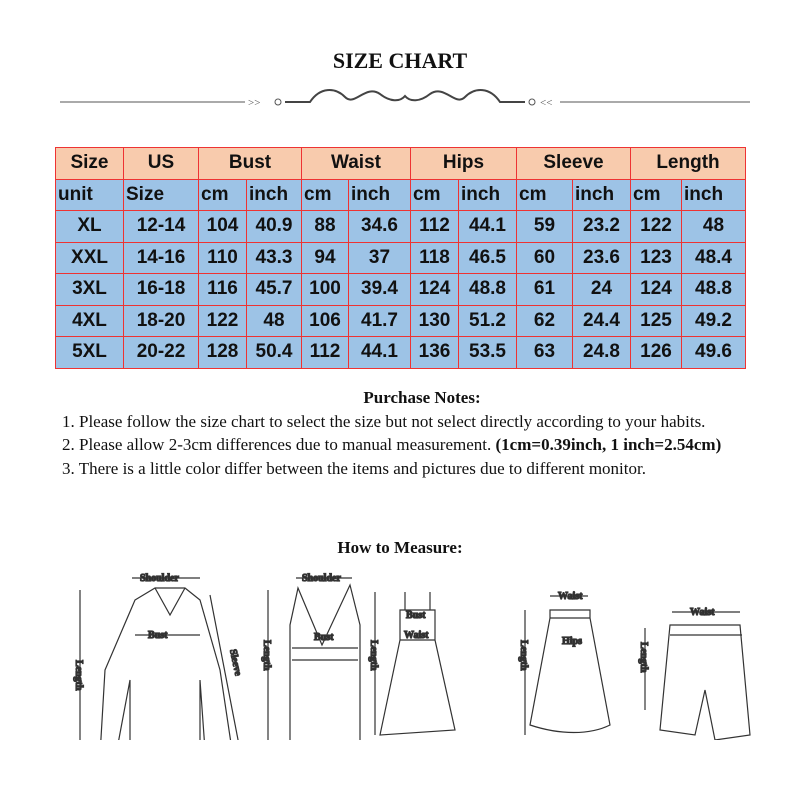  Describe the element at coordinates (89, 163) in the screenshot. I see `header-cell: Size` at that location.